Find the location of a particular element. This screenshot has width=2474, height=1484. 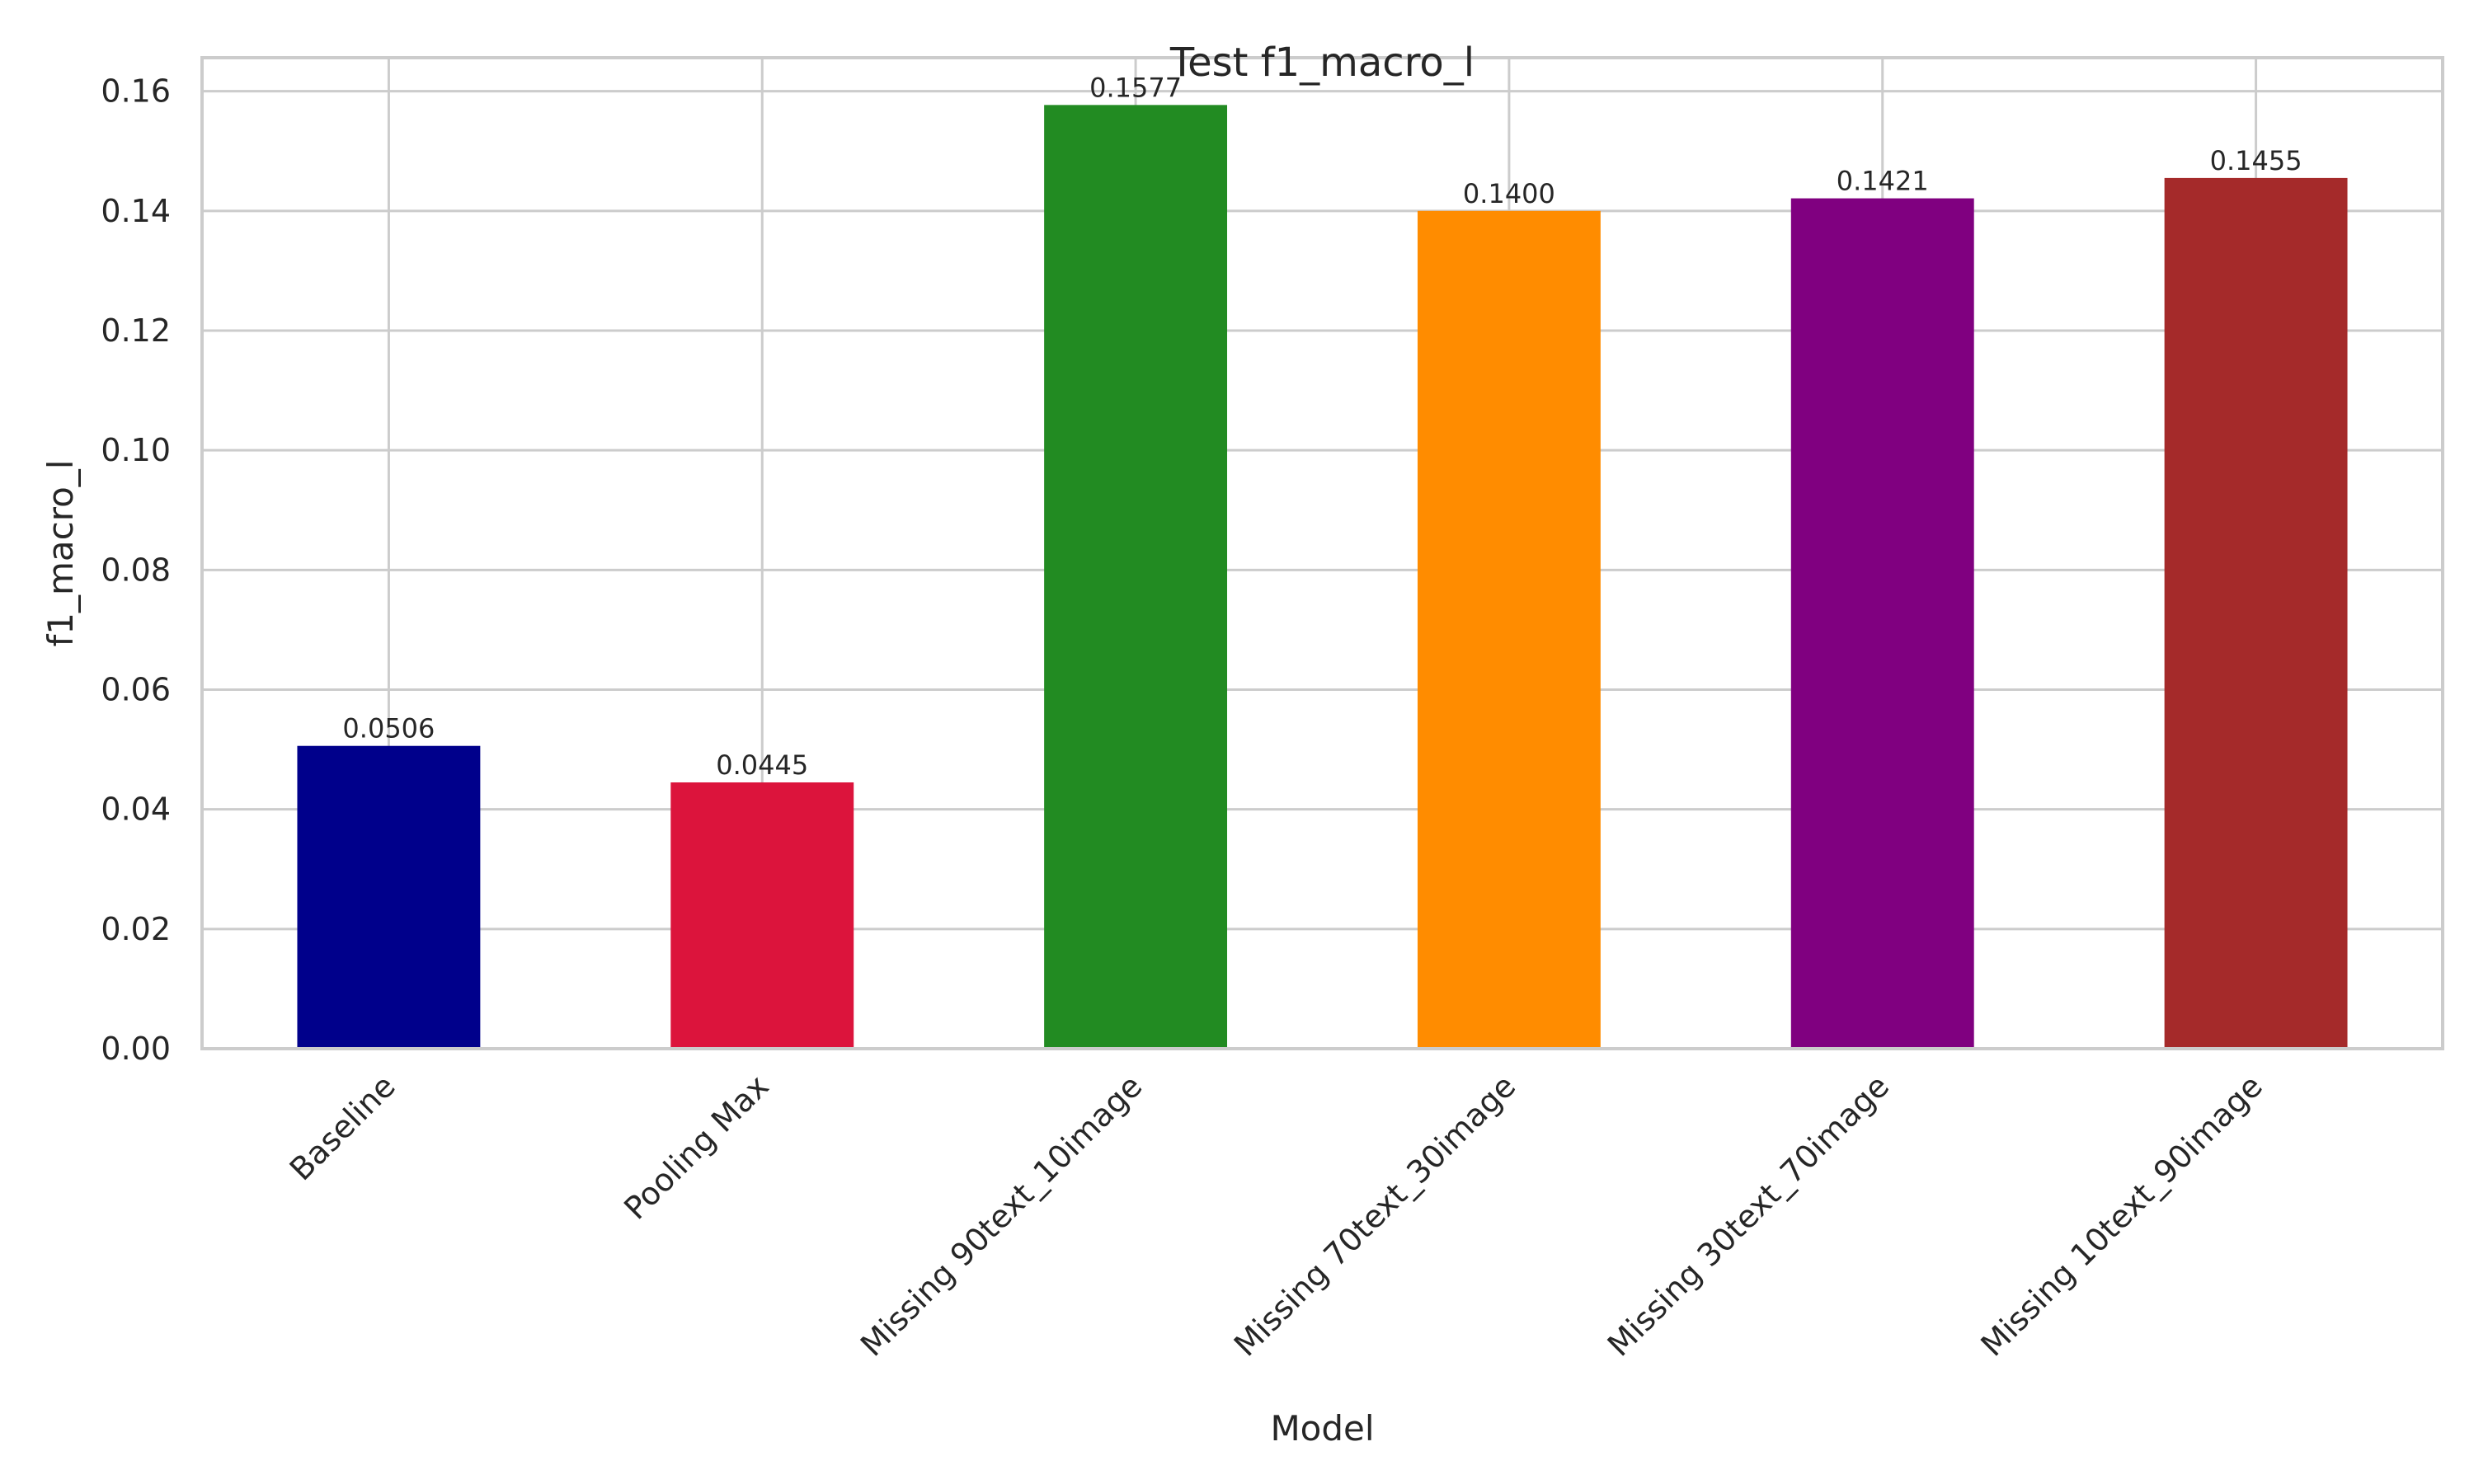

x-tick-label: Pooling Max is located at coordinates (696, 1147).